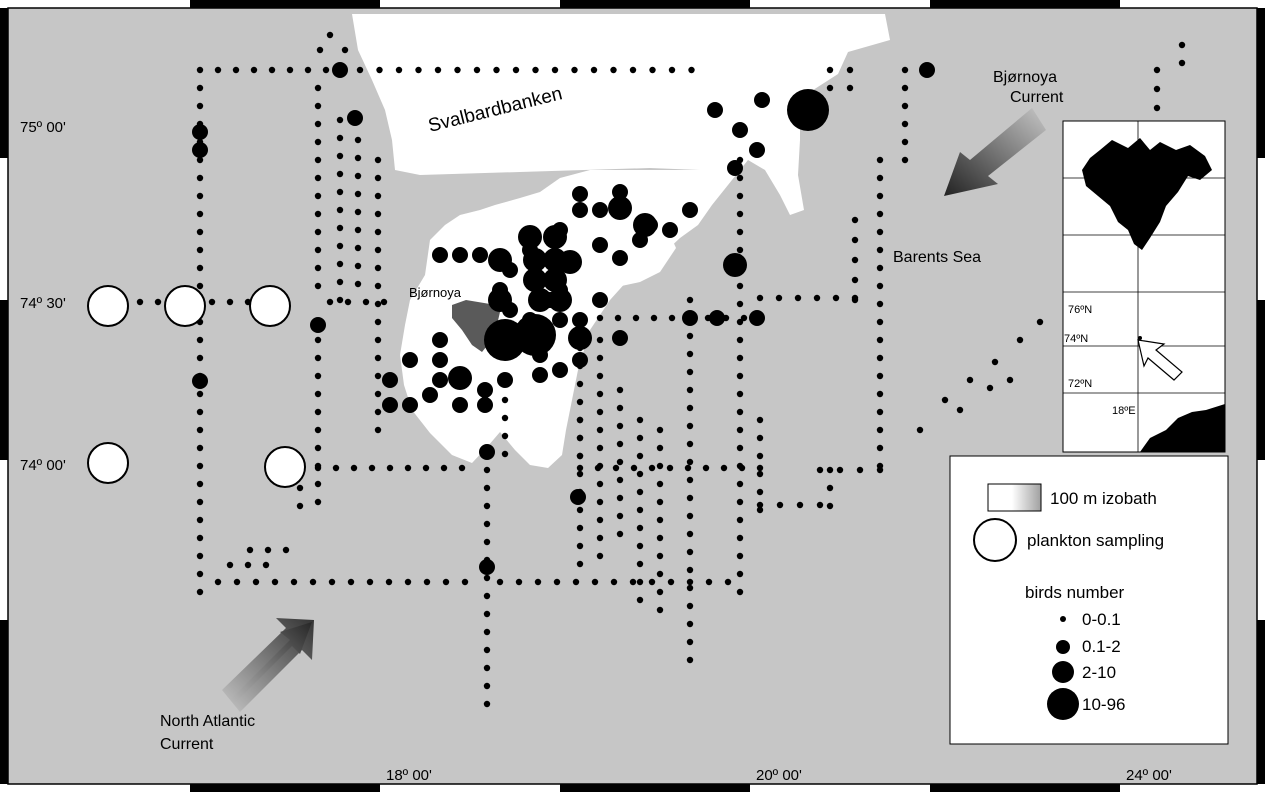 The height and width of the screenshot is (797, 1265). Describe the element at coordinates (632, 256) in the screenshot. I see `small-bank` at that location.